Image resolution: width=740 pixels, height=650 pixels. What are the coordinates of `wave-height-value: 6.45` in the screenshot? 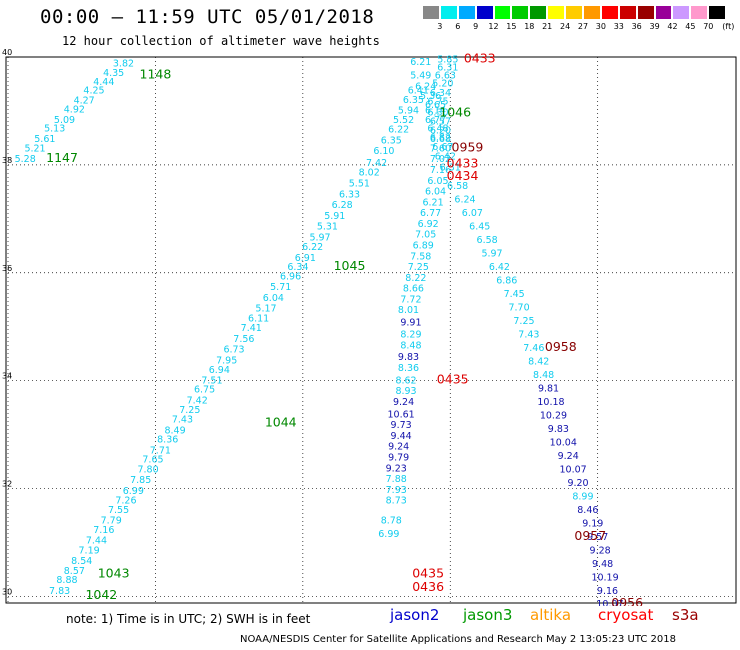 It's located at (479, 227).